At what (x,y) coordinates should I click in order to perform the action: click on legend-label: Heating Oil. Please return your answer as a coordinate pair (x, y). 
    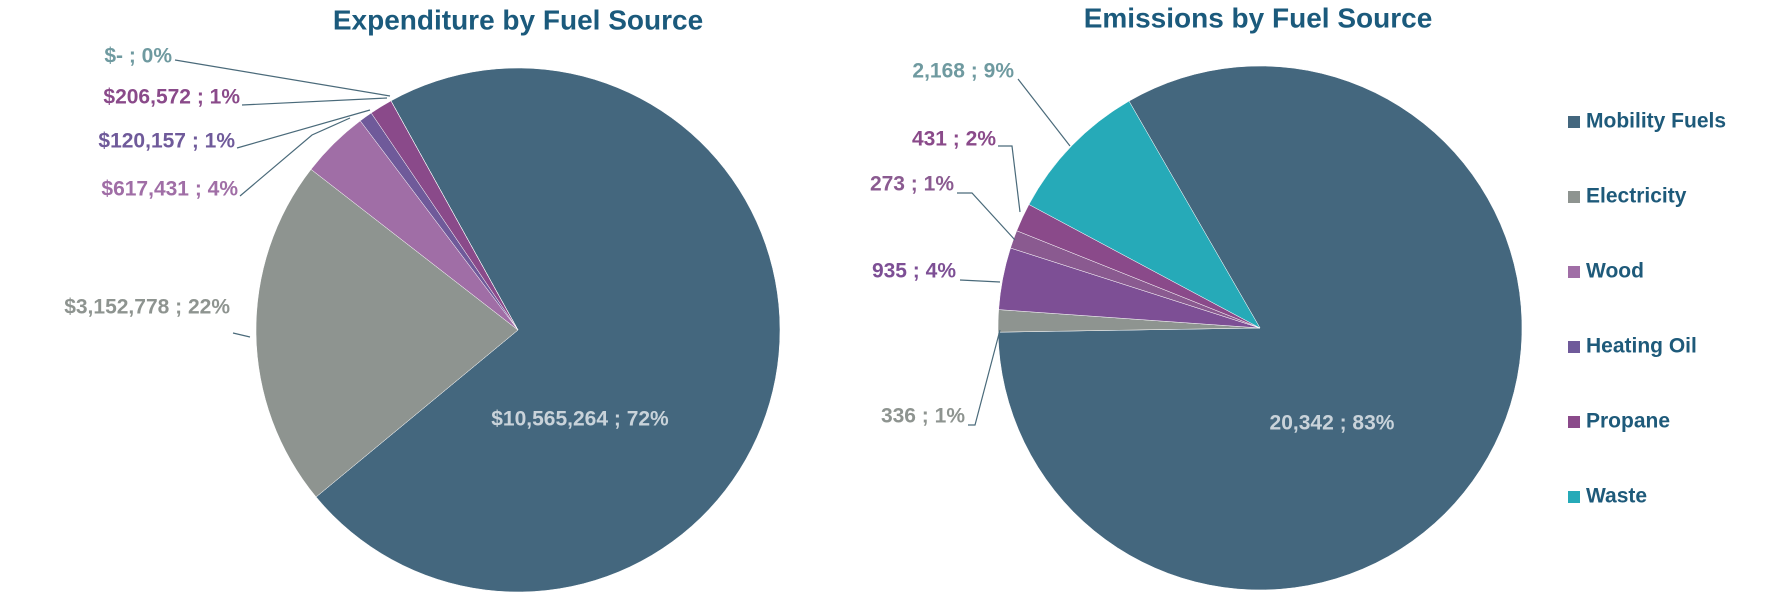
    Looking at the image, I should click on (1641, 346).